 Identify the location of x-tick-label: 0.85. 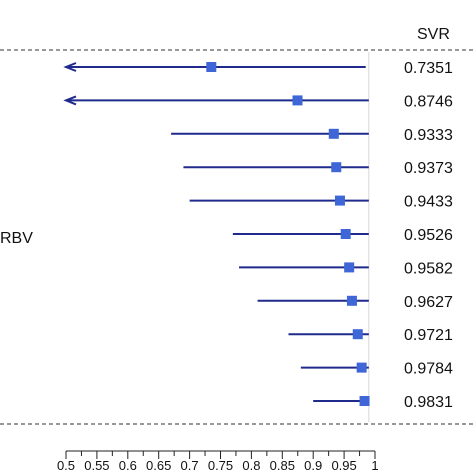
(282, 465).